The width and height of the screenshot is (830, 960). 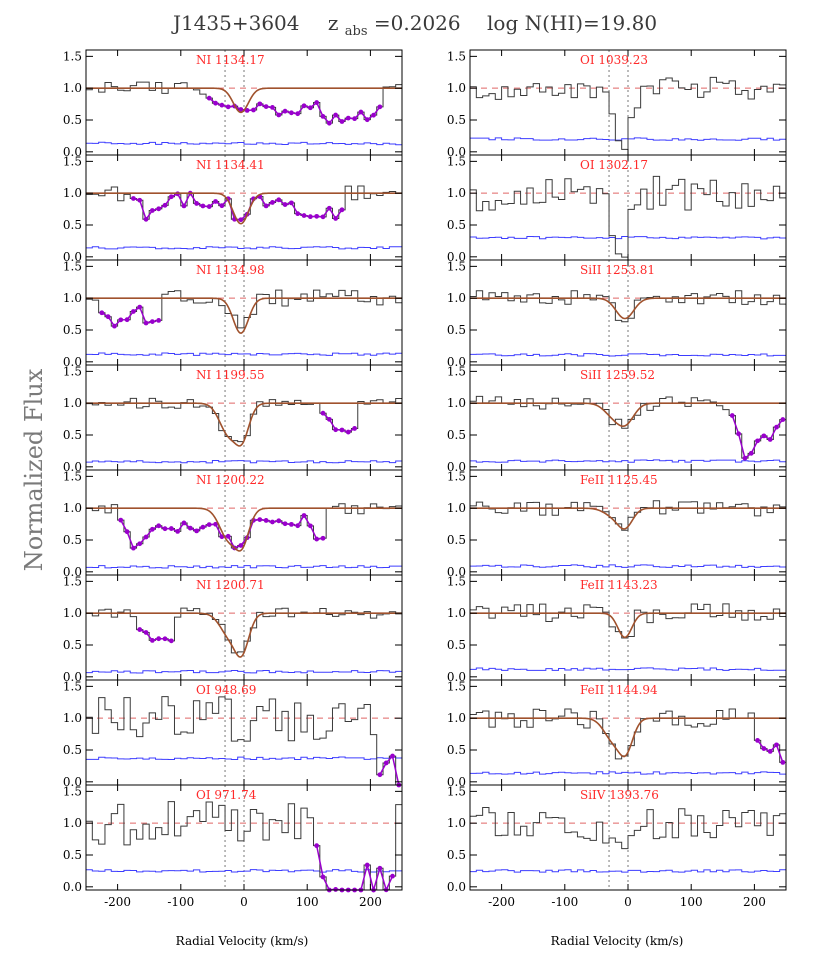 What do you see at coordinates (233, 629) in the screenshot?
I see `panel-5: 0.0 0.5 1.0 1.5 NI 1200.71` at bounding box center [233, 629].